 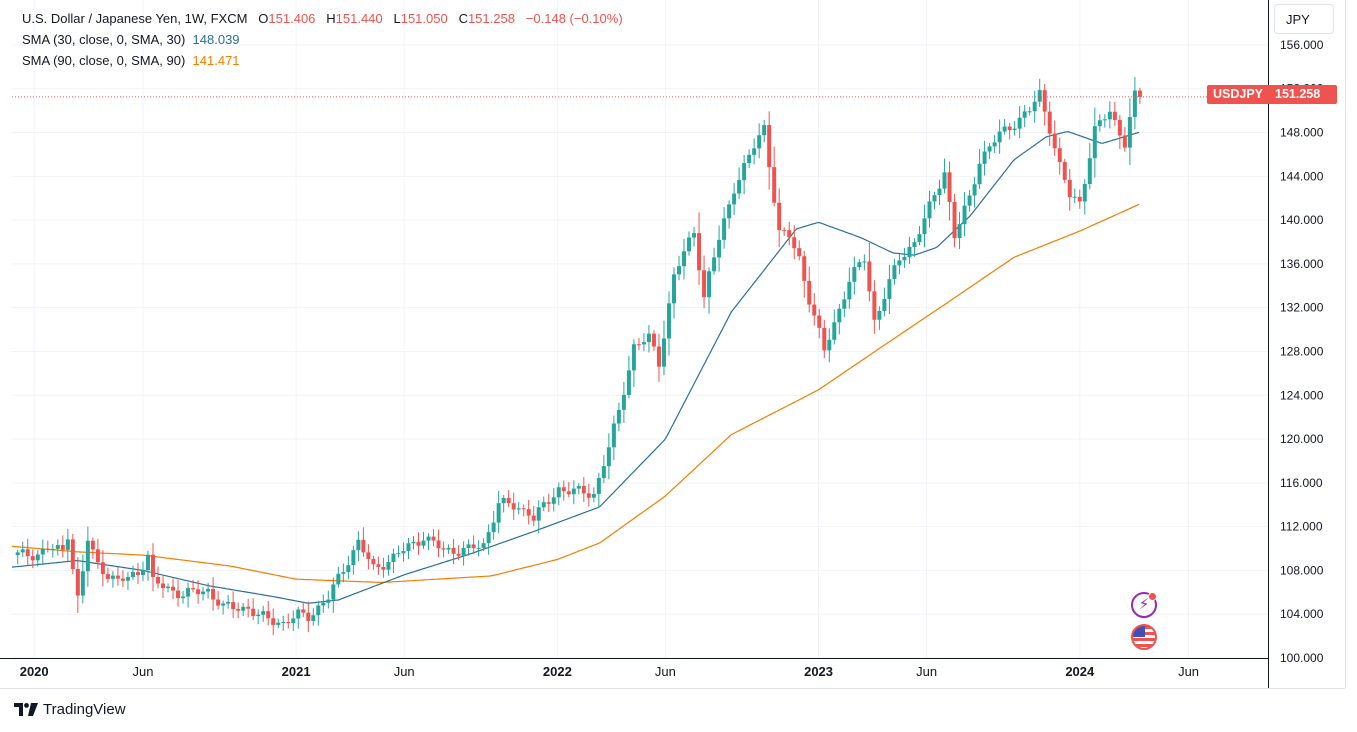 What do you see at coordinates (1238, 94) in the screenshot?
I see `price-tag-symbol: USDJPY` at bounding box center [1238, 94].